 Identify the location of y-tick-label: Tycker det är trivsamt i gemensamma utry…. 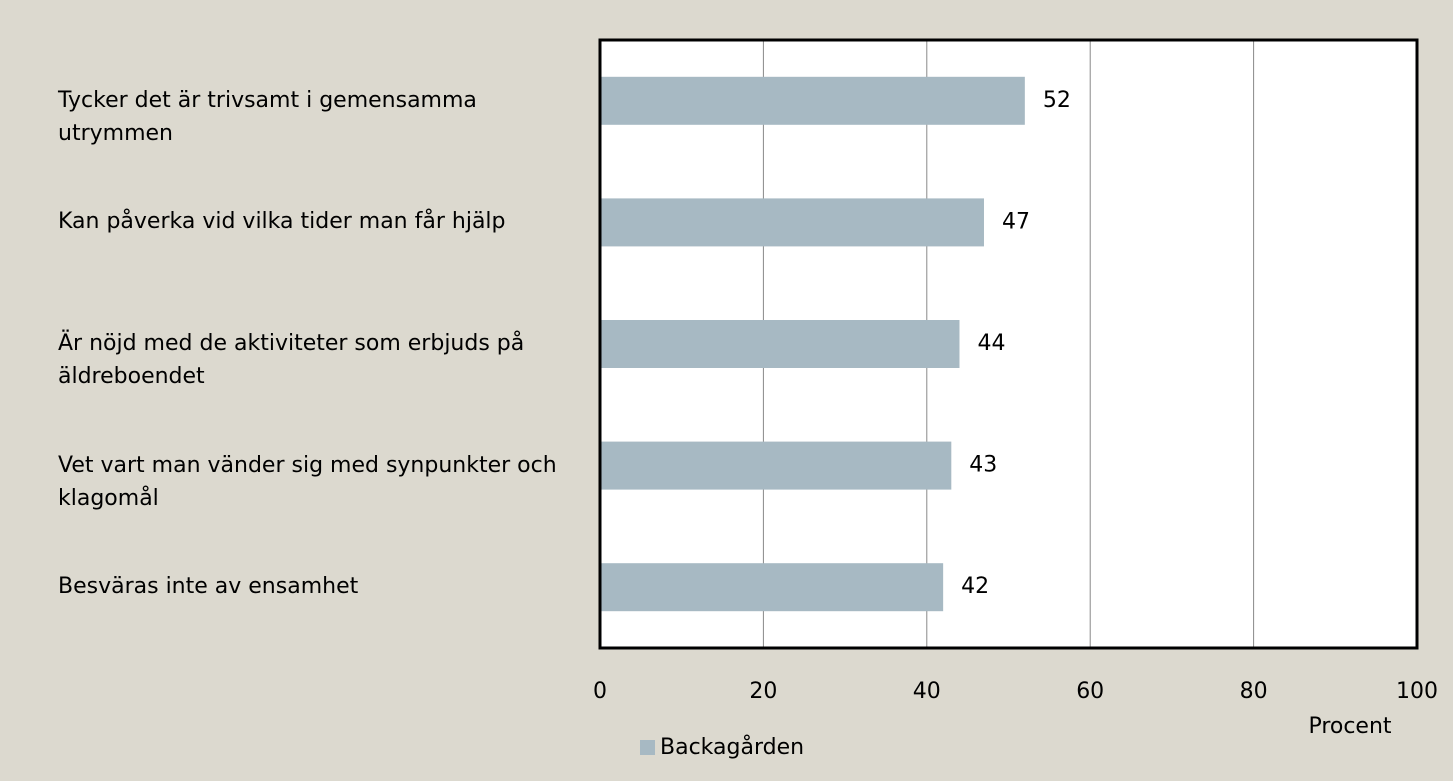
(267, 116).